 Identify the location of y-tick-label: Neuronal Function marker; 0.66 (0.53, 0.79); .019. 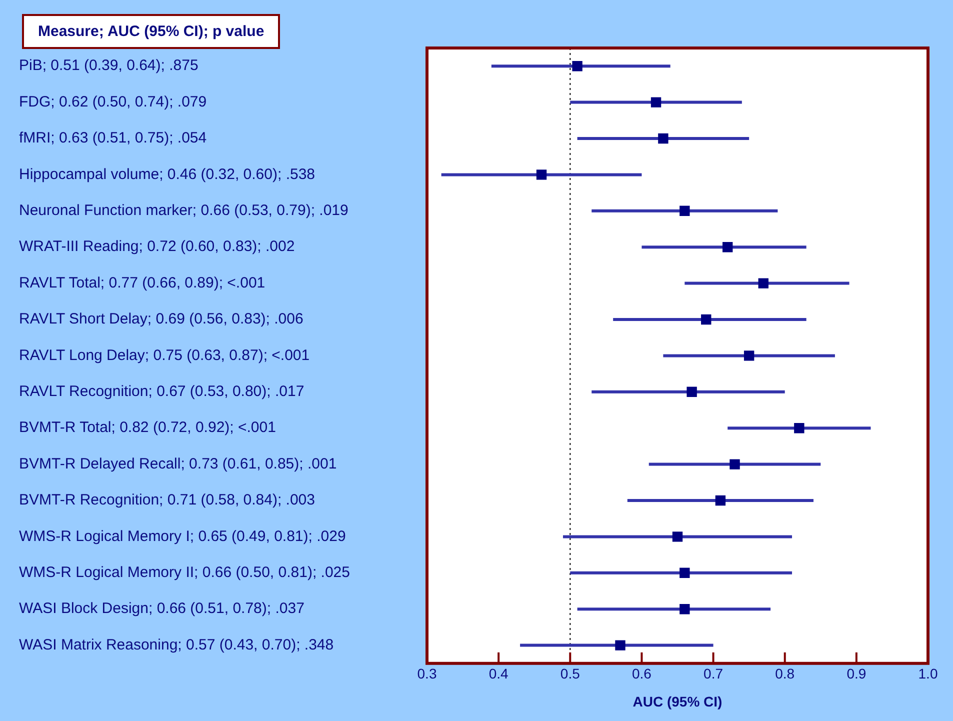
(183, 211).